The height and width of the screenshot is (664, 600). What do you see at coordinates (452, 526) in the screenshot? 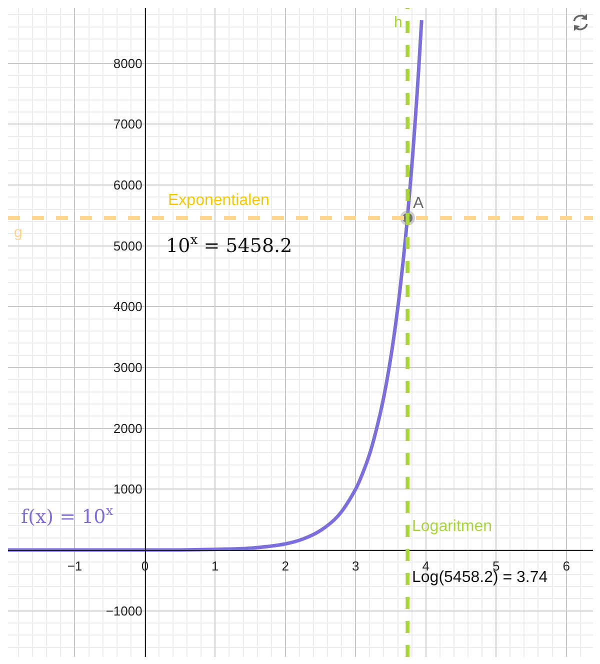
I see `annotation: Logaritmen` at bounding box center [452, 526].